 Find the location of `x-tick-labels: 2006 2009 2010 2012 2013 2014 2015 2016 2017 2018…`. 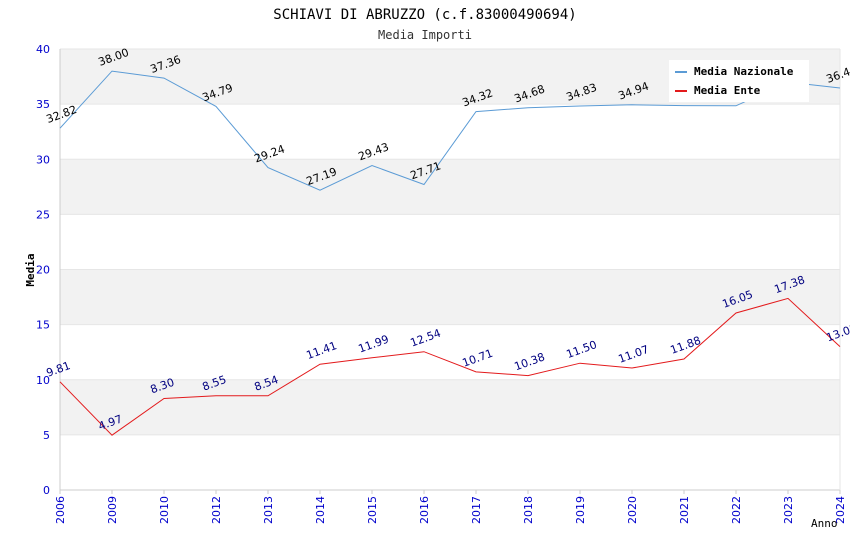

x-tick-labels: 2006 2009 2010 2012 2013 2014 2015 2016 2017 2018… is located at coordinates (450, 507).